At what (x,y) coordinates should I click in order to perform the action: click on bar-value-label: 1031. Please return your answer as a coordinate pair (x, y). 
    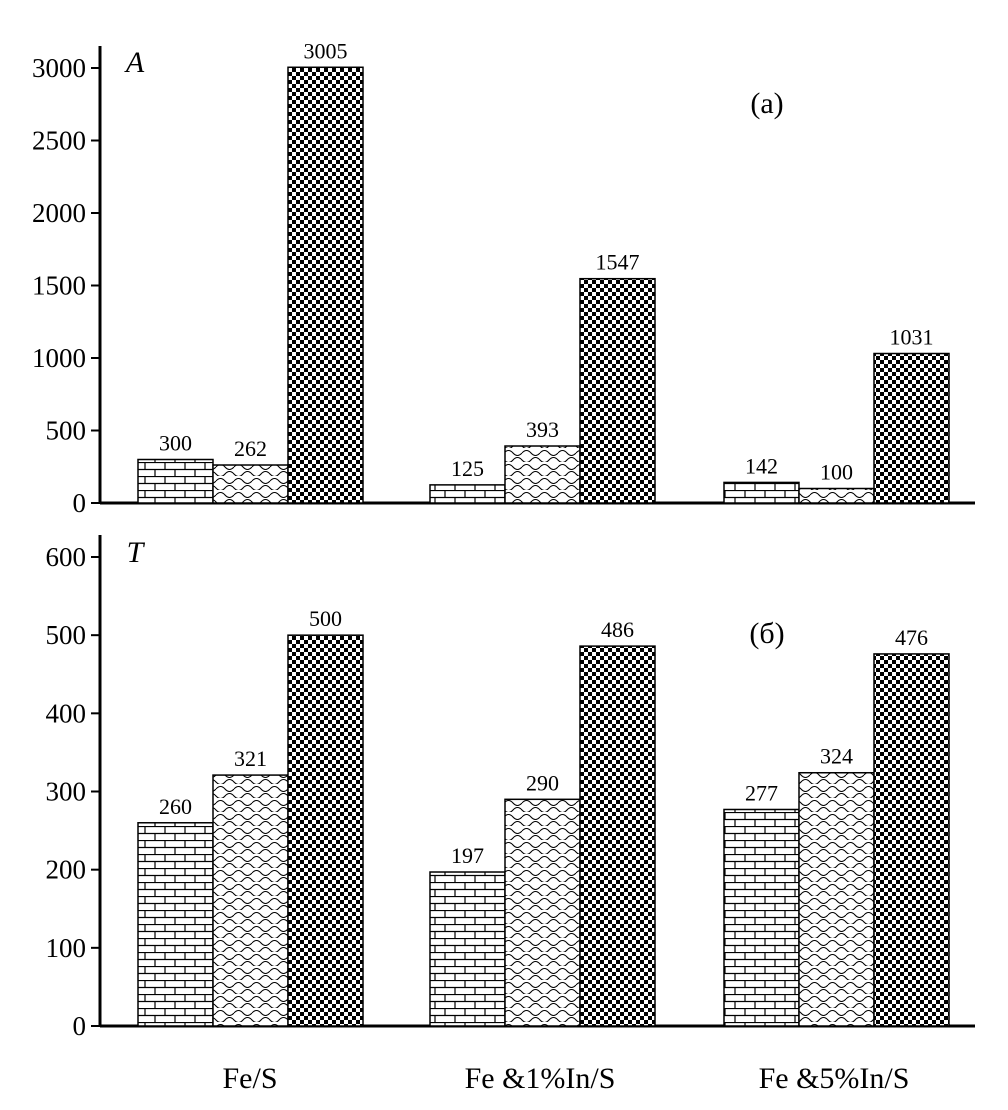
    Looking at the image, I should click on (912, 337).